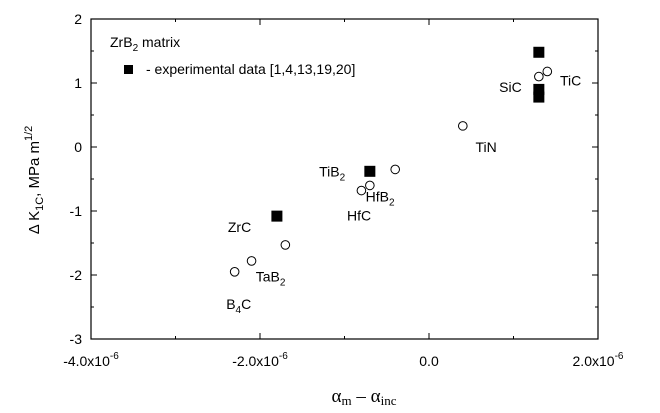 The height and width of the screenshot is (413, 660). What do you see at coordinates (271, 278) in the screenshot?
I see `annotation-tab2: TaB2` at bounding box center [271, 278].